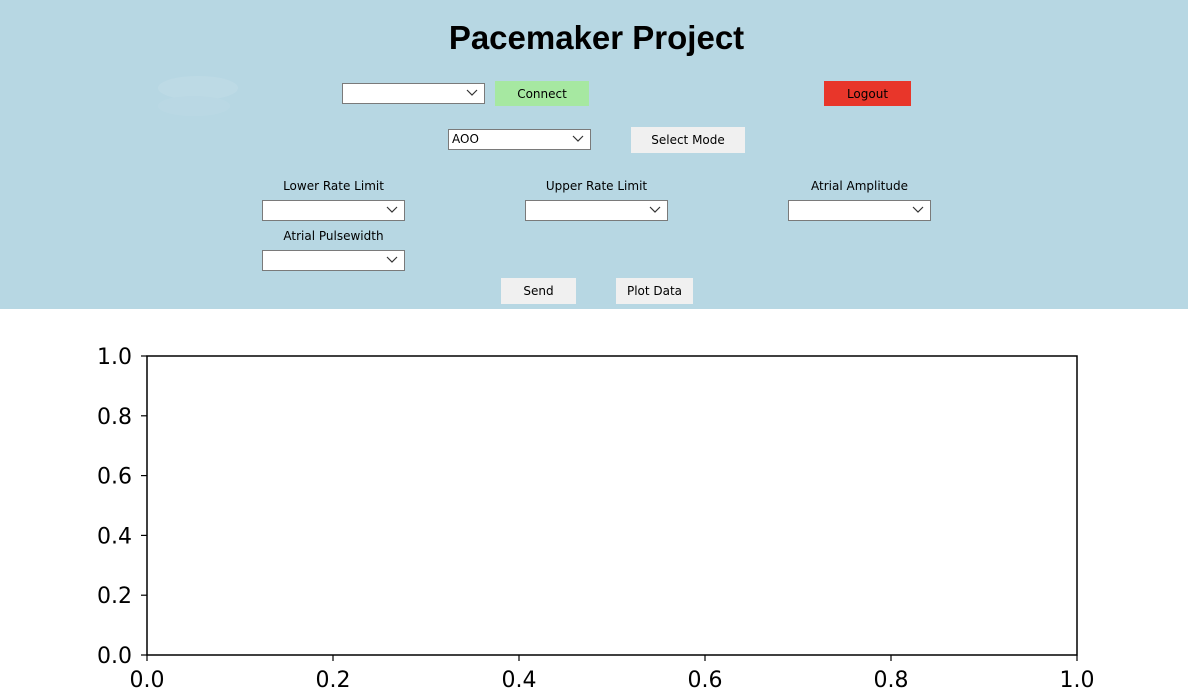 This screenshot has height=698, width=1188. Describe the element at coordinates (654, 291) in the screenshot. I see `plot-data-button: Plot Data` at that location.